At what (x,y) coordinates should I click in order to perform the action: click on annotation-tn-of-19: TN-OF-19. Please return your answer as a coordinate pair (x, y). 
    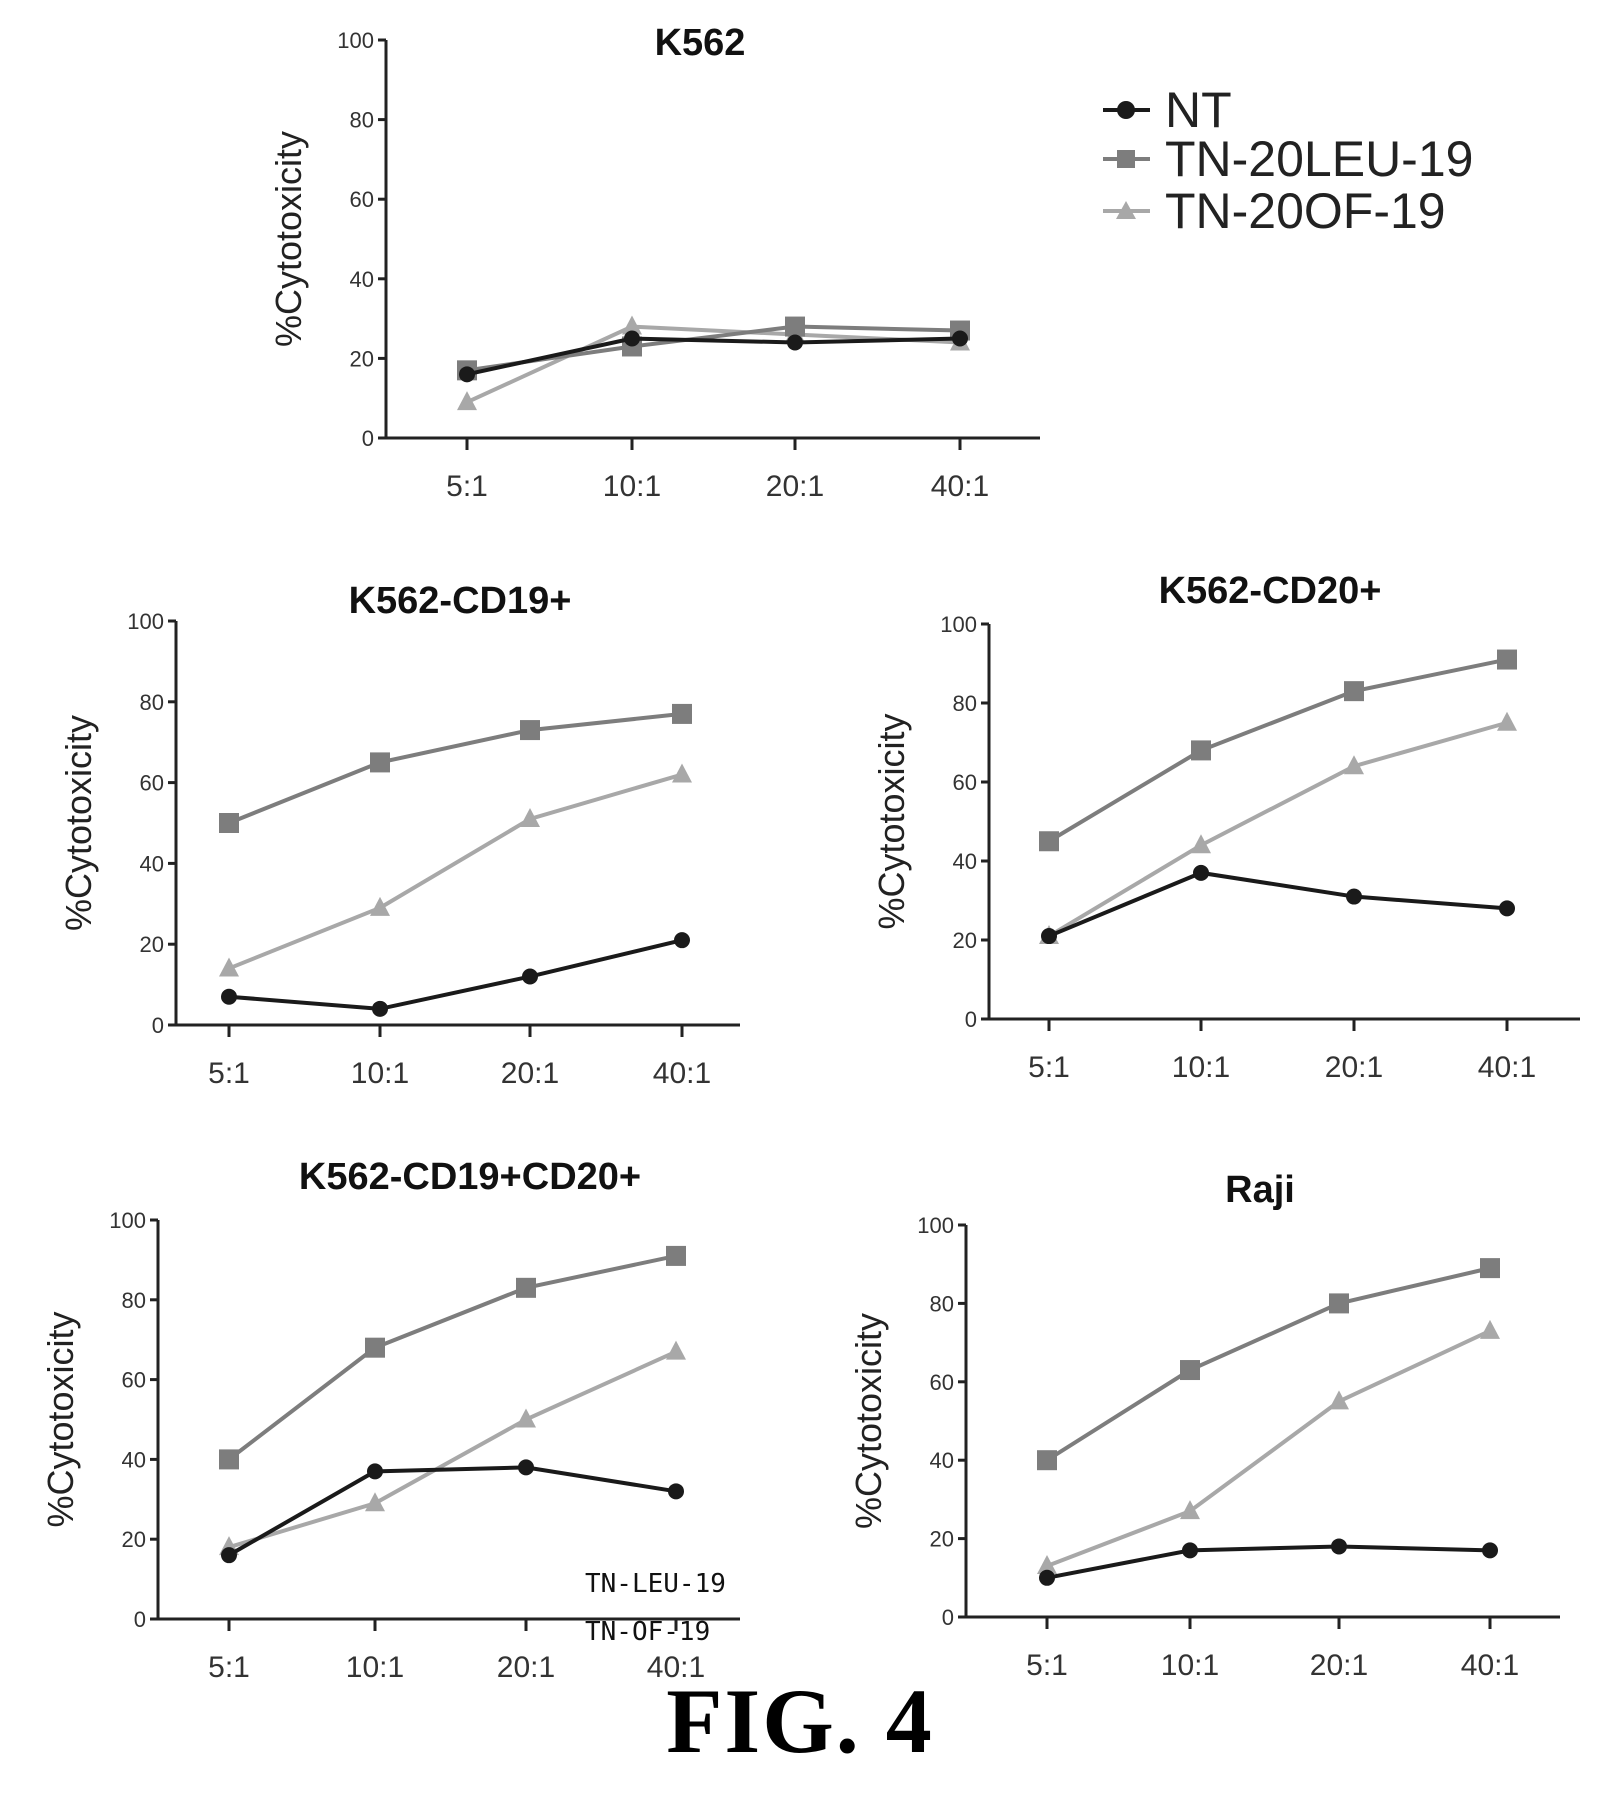
    Looking at the image, I should click on (647, 1632).